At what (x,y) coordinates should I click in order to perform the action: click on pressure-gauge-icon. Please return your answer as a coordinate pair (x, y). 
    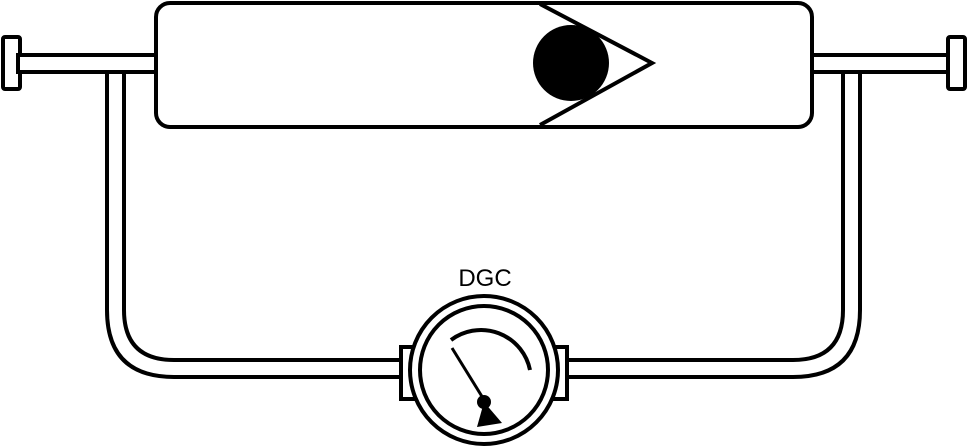
    Looking at the image, I should click on (484, 370).